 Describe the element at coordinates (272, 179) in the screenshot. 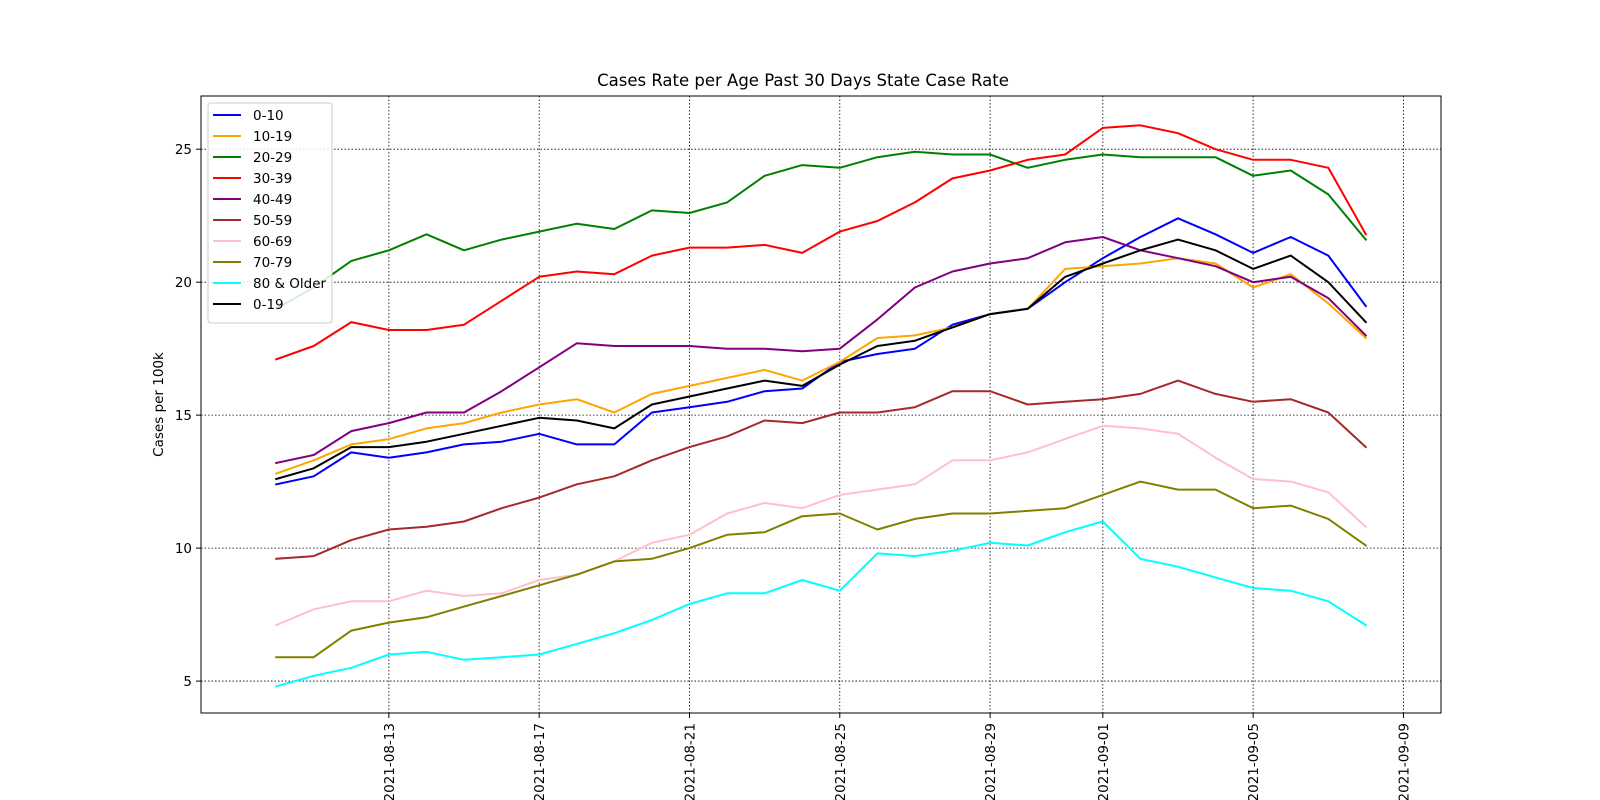

I see `legend-label: 30-39` at that location.